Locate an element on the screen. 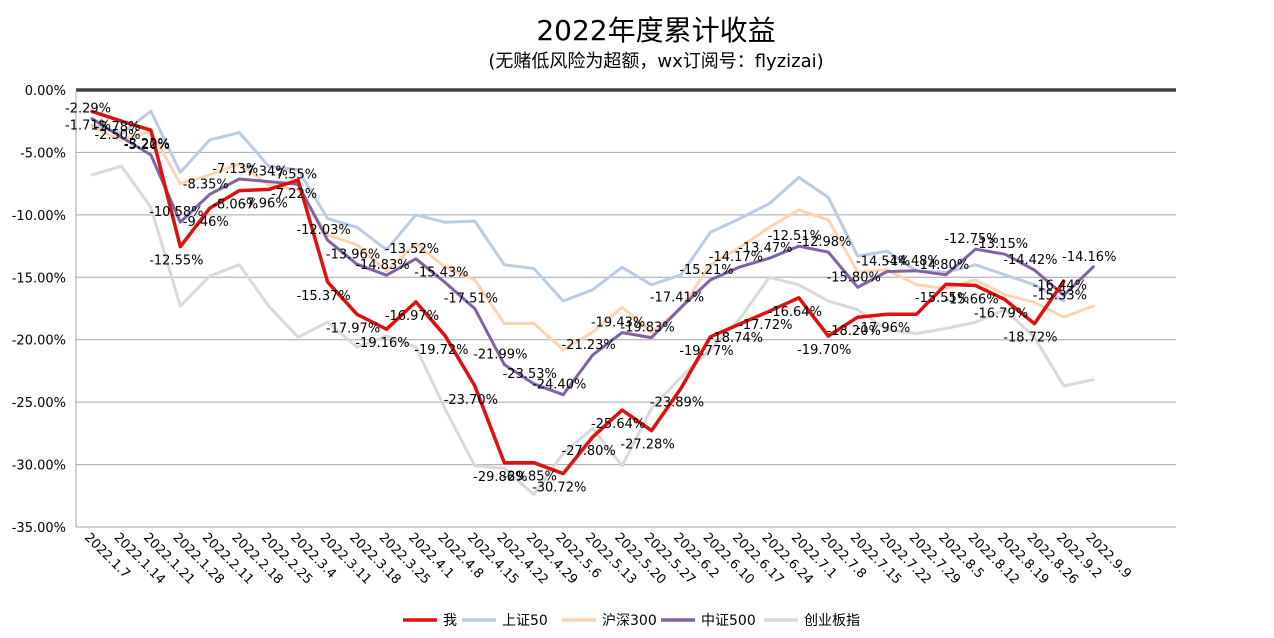  legend-label: 上证50 is located at coordinates (525, 621).